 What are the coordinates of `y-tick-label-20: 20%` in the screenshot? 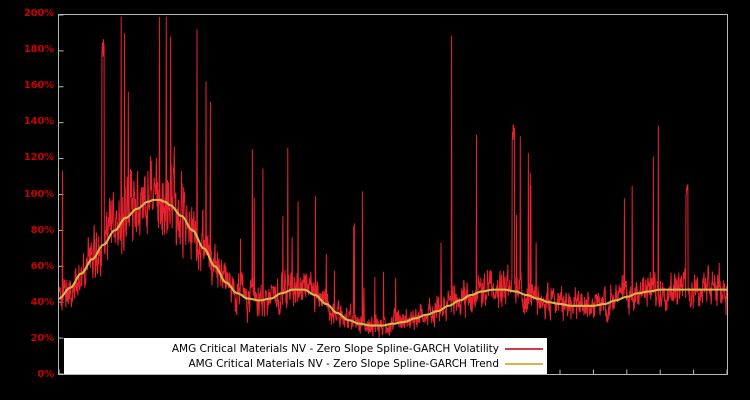 It's located at (42, 338).